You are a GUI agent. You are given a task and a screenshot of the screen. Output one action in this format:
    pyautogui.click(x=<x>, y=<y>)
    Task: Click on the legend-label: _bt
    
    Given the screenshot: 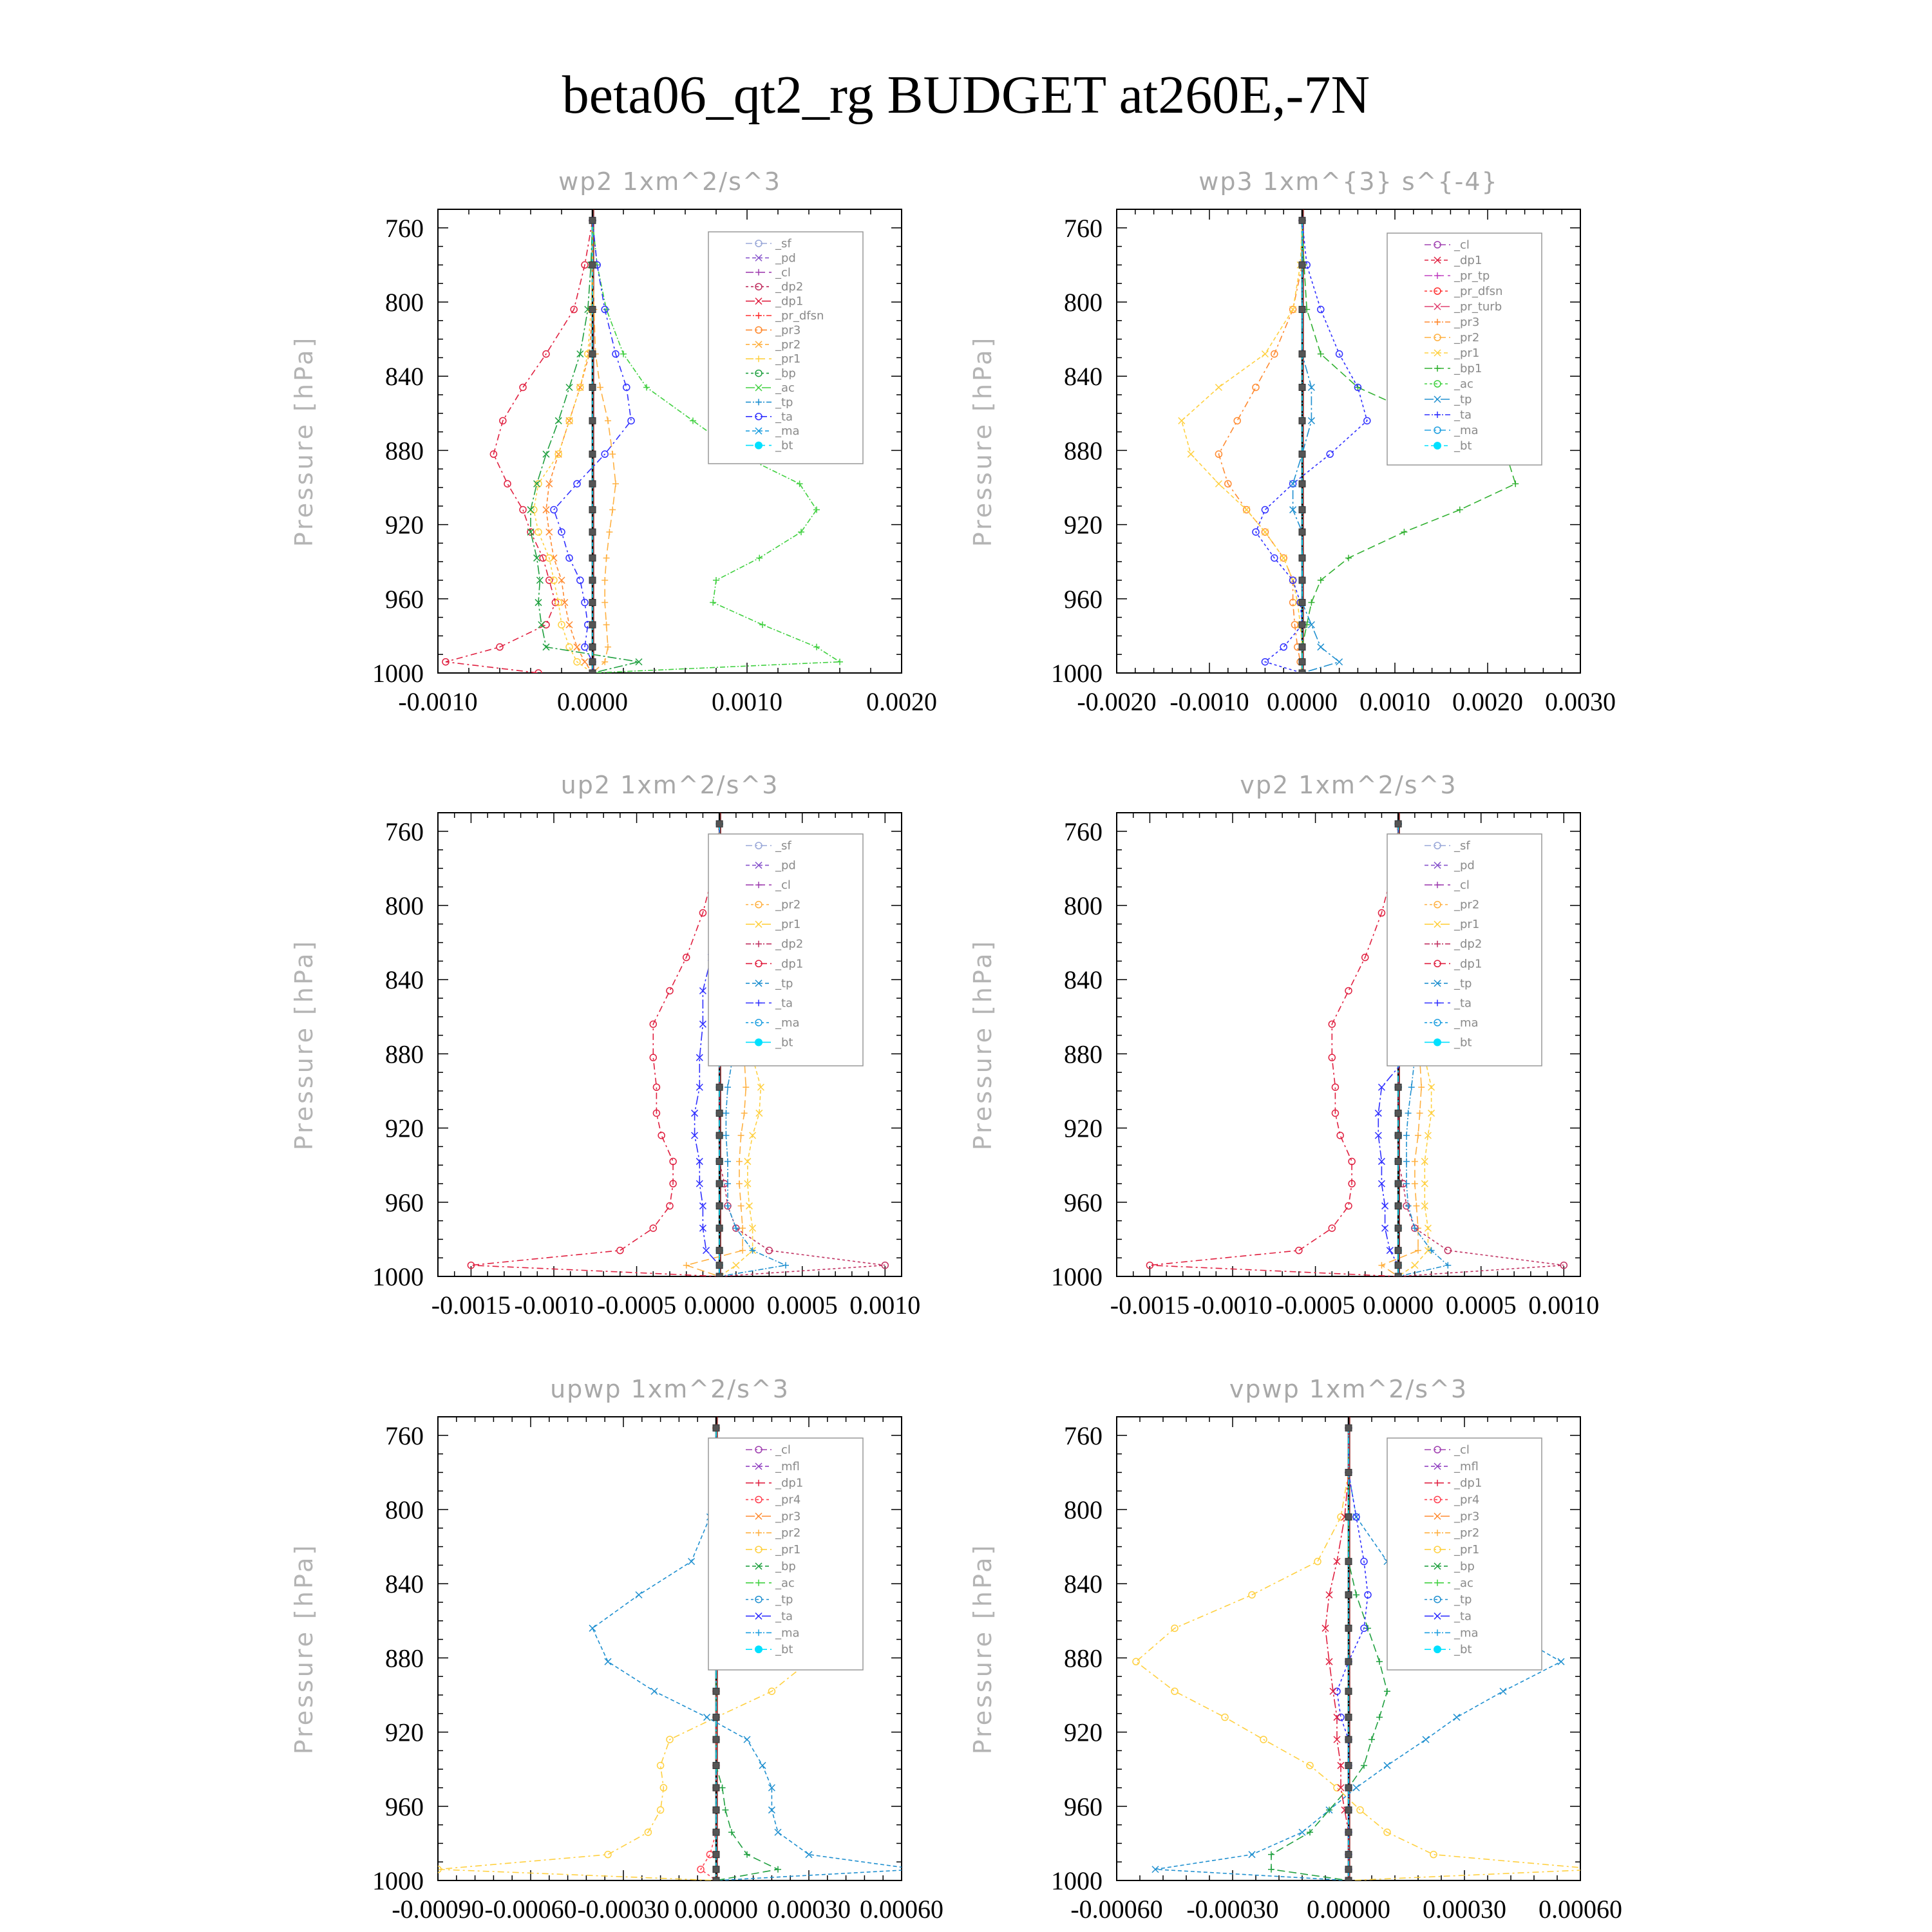 What is the action you would take?
    pyautogui.click(x=1463, y=1649)
    